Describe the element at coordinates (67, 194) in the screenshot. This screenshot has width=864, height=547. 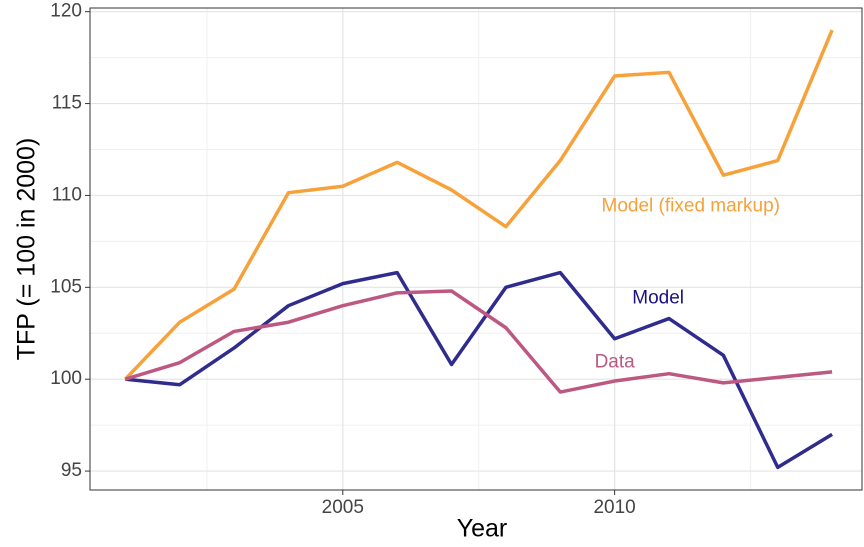
I see `y-tick-label: 110` at that location.